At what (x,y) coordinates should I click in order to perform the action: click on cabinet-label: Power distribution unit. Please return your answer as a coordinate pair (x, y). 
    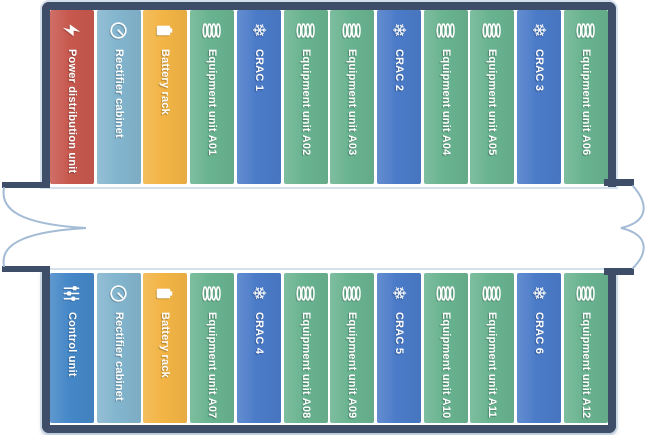
    Looking at the image, I should click on (72, 111).